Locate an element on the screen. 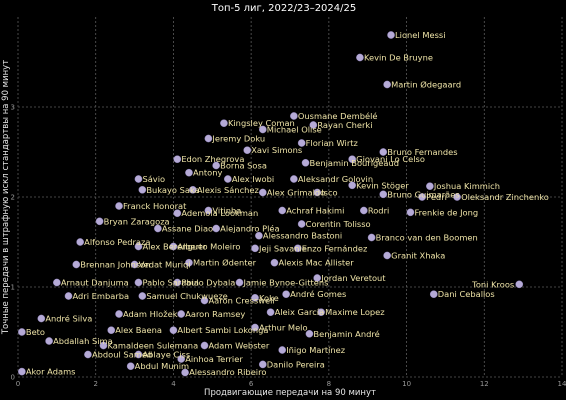 This screenshot has width=566, height=400. point-label: Ablaye Ciss is located at coordinates (166, 355).